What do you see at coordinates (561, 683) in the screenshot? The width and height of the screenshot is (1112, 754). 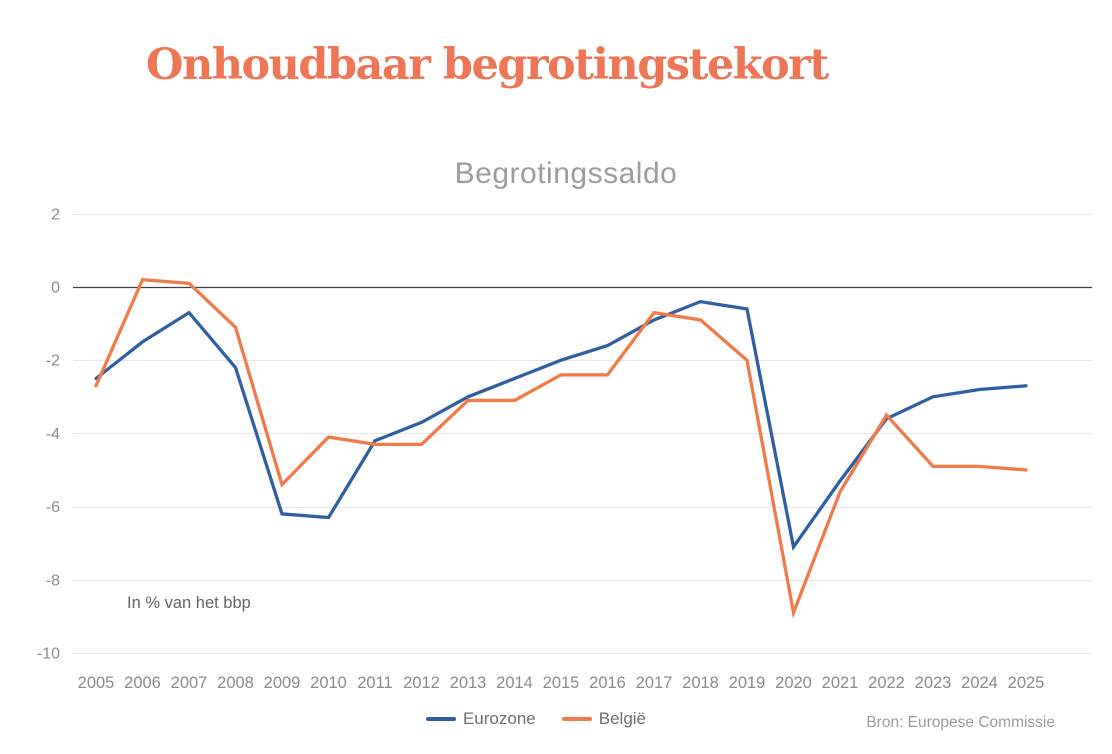 I see `svg-text: 2015` at bounding box center [561, 683].